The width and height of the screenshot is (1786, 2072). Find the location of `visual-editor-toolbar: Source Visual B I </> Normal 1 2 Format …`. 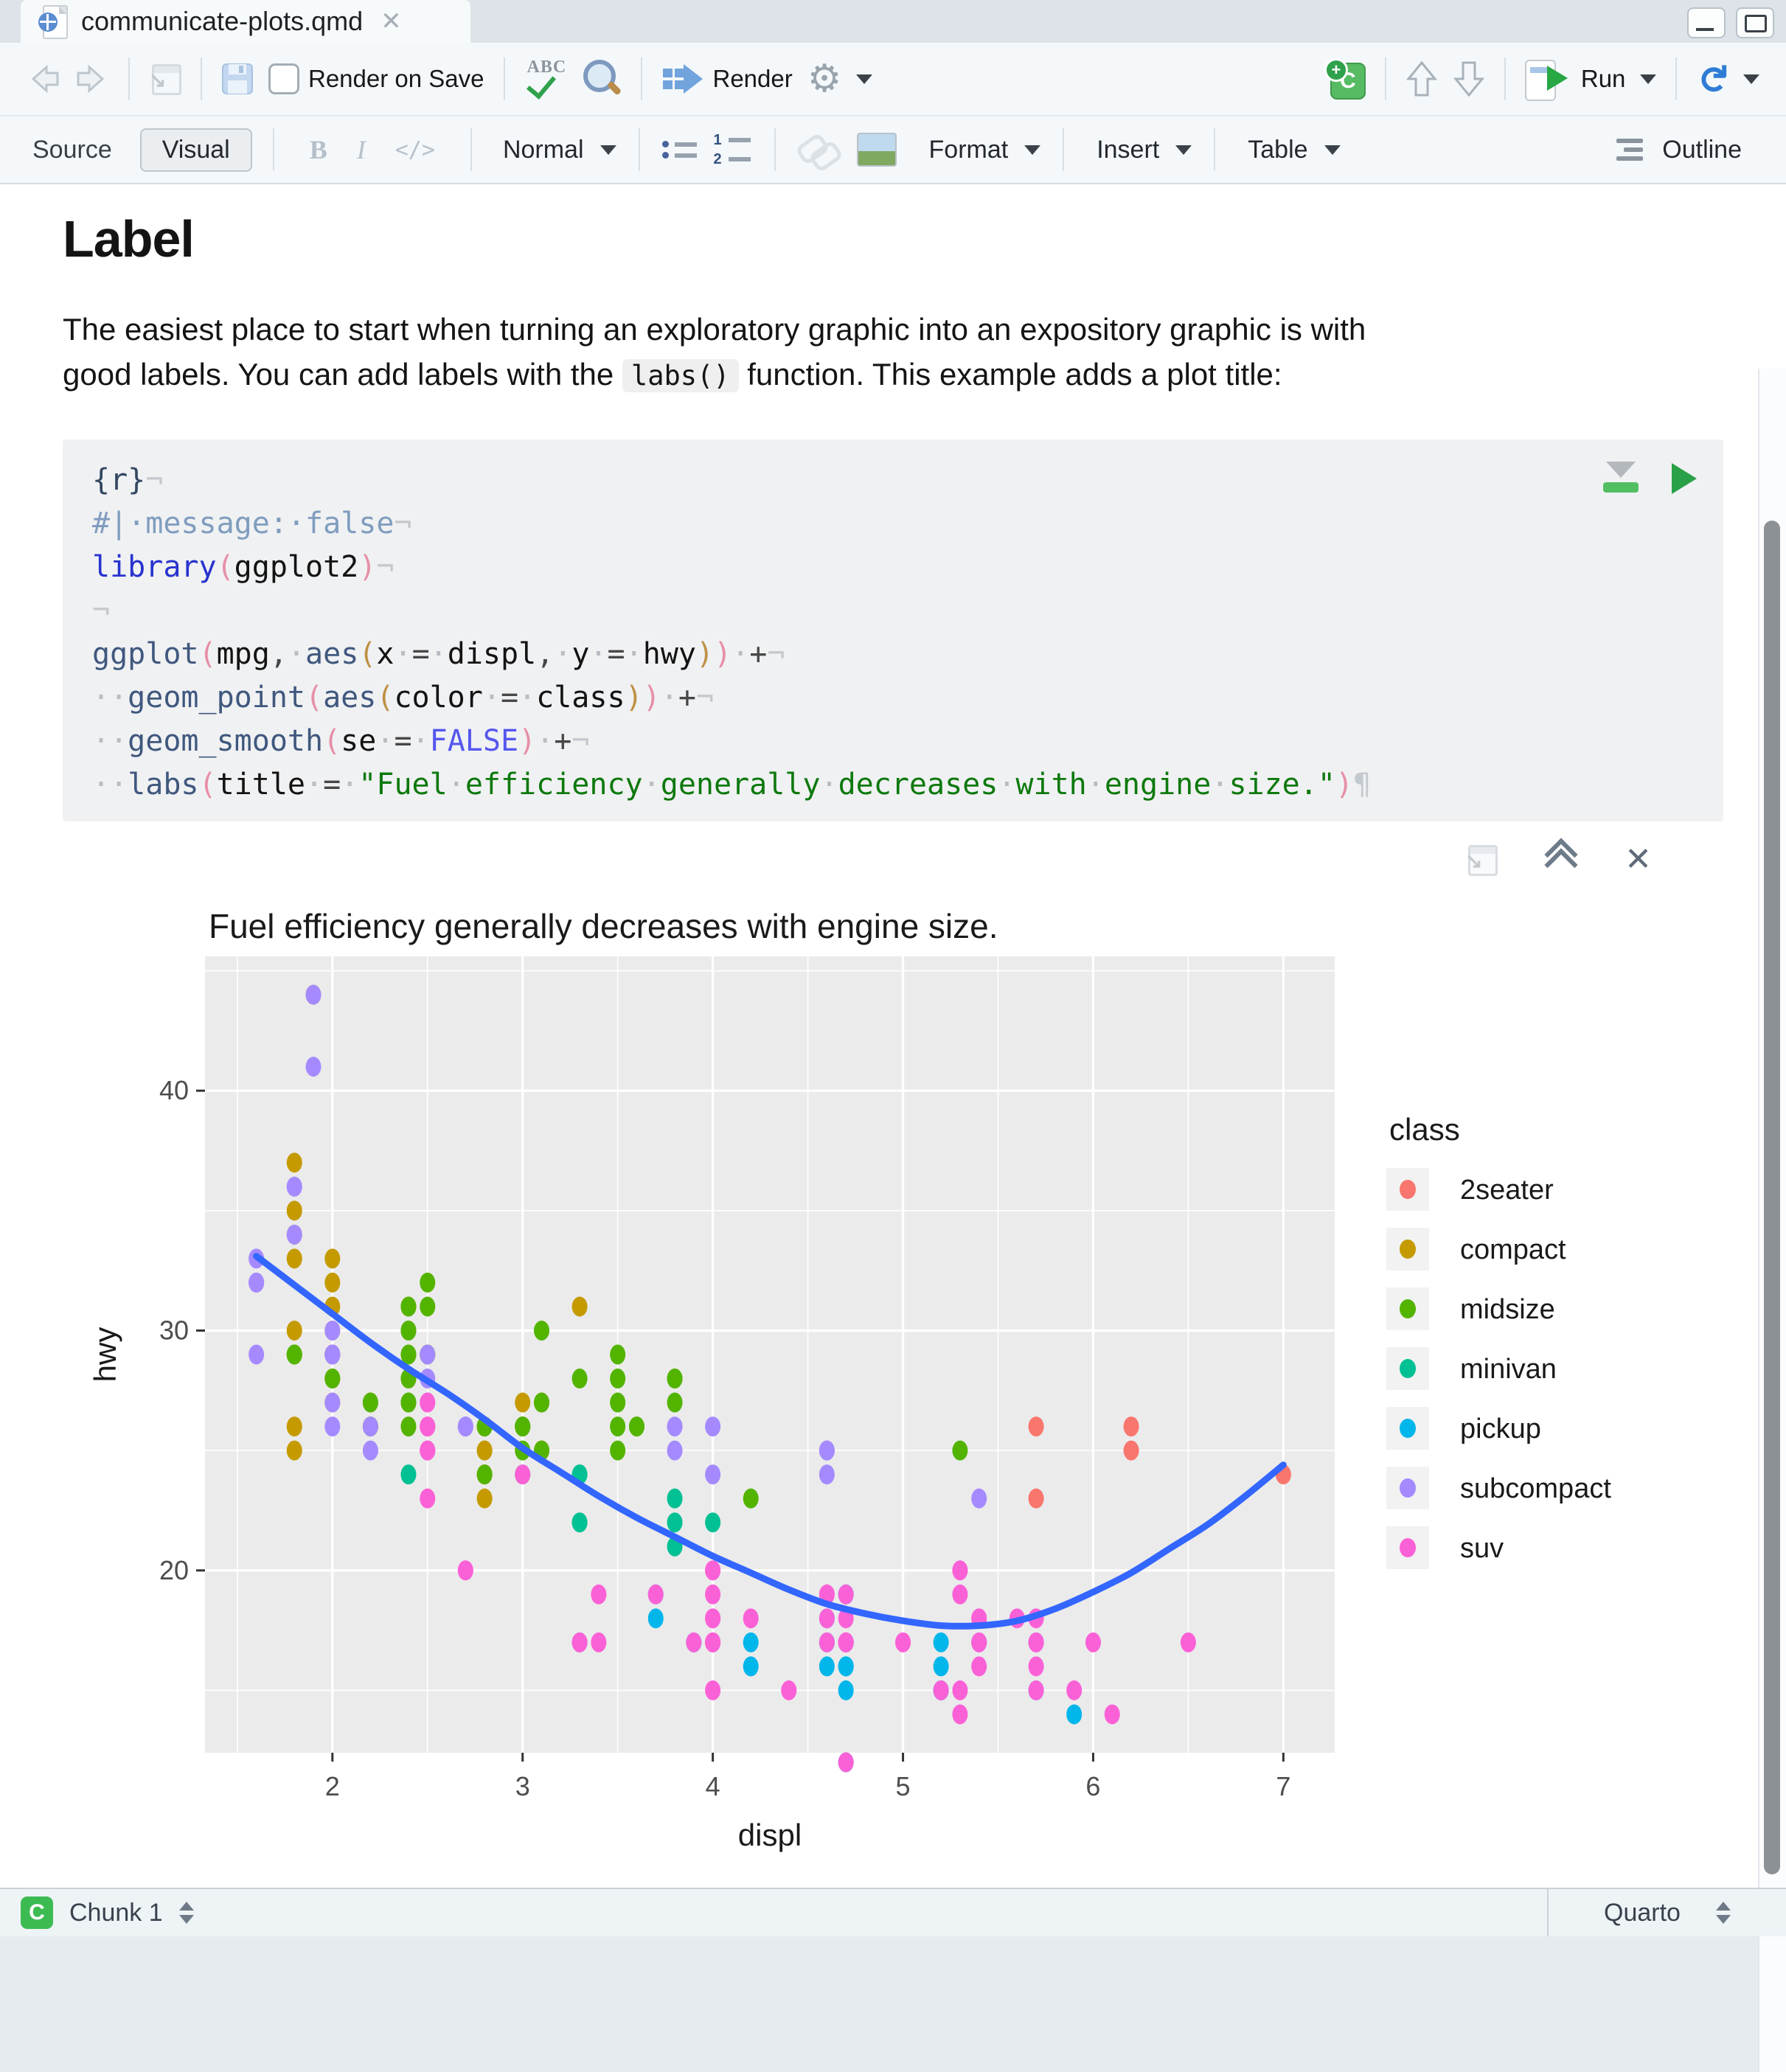

visual-editor-toolbar: Source Visual B I </> Normal 1 2 Format … is located at coordinates (893, 150).